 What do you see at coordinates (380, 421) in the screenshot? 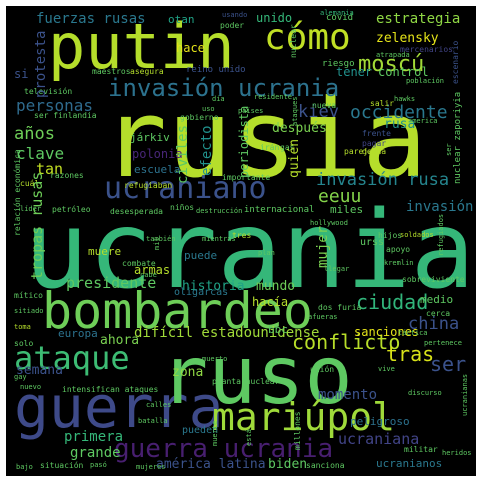
I see `word-peligroso: peligroso` at bounding box center [380, 421].